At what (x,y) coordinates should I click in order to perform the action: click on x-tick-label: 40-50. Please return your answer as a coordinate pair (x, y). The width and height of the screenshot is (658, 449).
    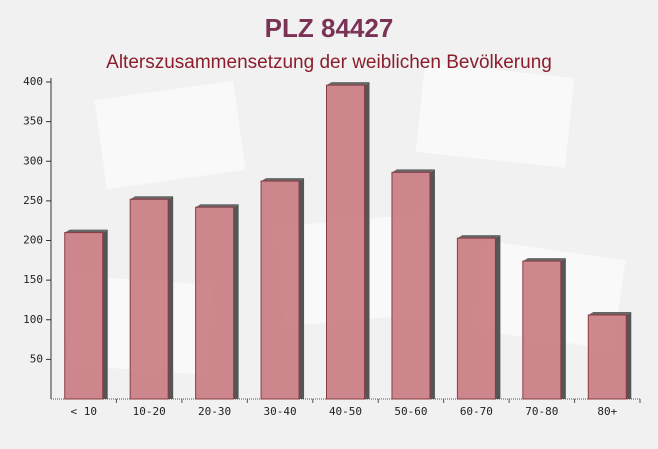
    Looking at the image, I should click on (345, 411).